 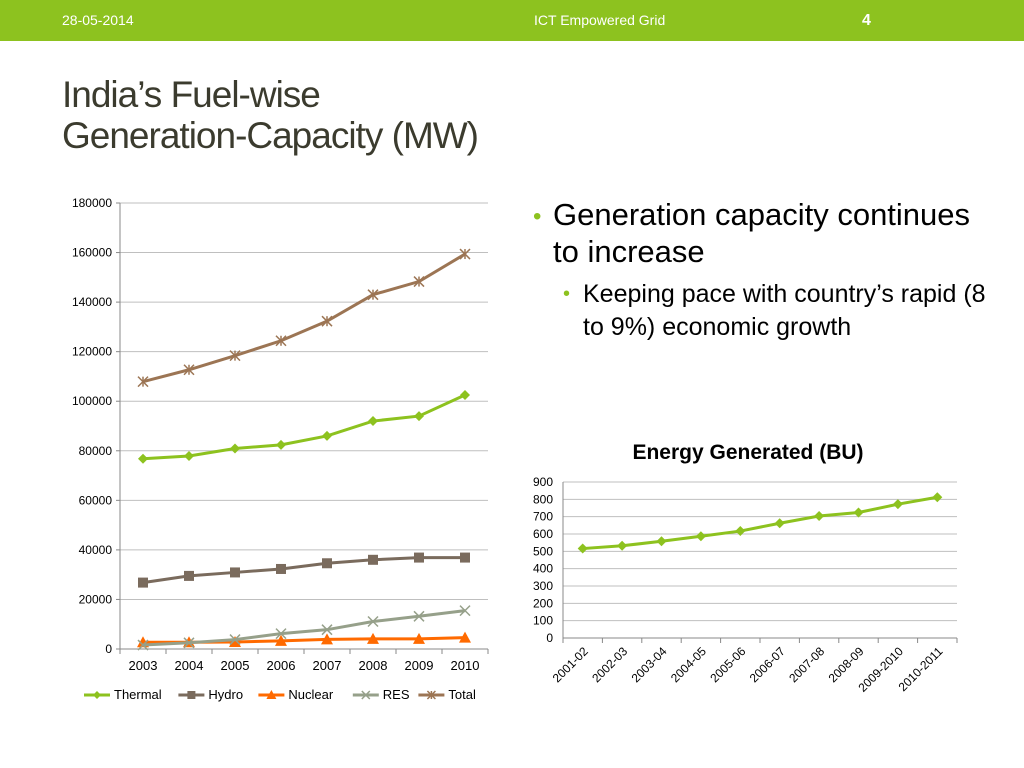 What do you see at coordinates (600, 20) in the screenshot?
I see `footer-title: ICT Empowered Grid` at bounding box center [600, 20].